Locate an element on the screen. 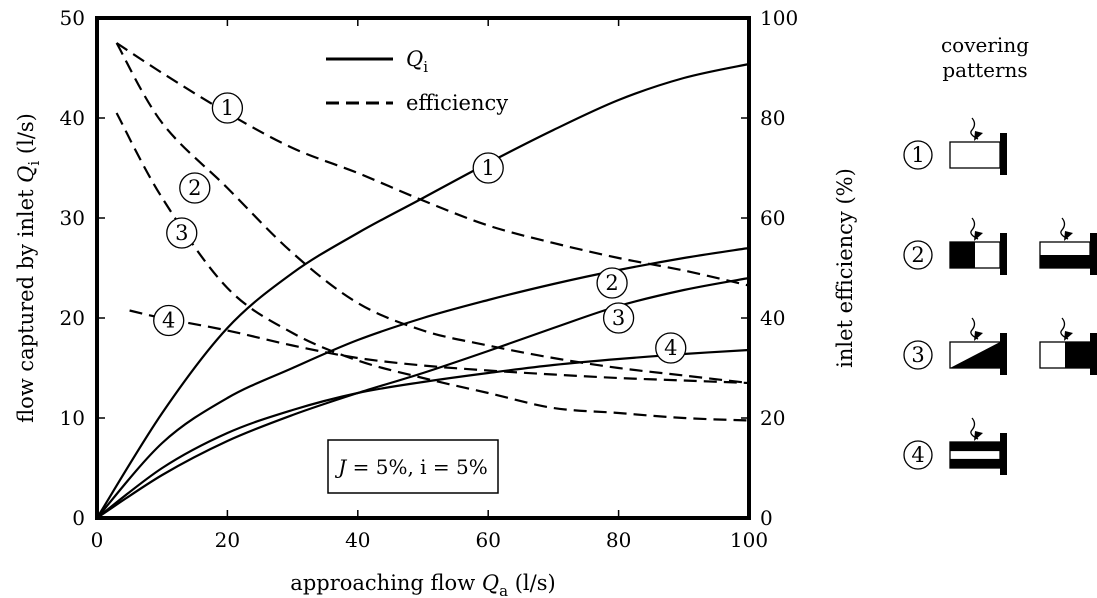 The height and width of the screenshot is (598, 1097). x-tick-label: 100 is located at coordinates (749, 540).